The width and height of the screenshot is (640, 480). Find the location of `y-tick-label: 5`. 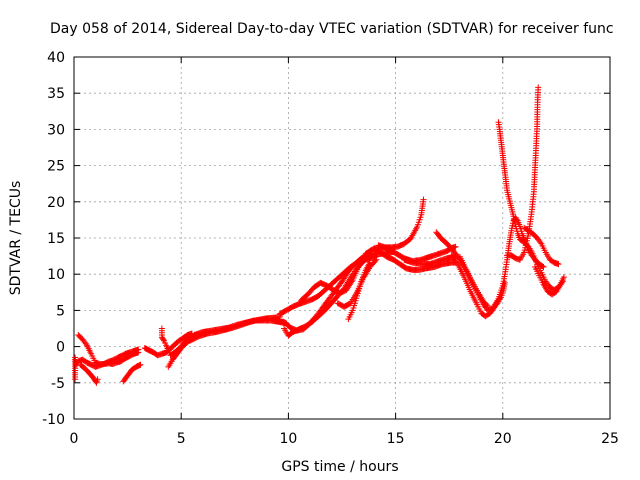

y-tick-label: 5 is located at coordinates (60, 311).